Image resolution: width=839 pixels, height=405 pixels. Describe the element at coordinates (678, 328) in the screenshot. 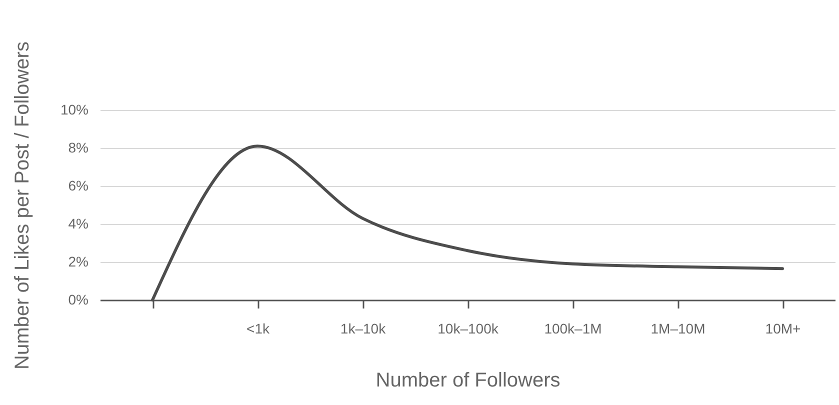

I see `x-tick-label: 1M–10M` at that location.